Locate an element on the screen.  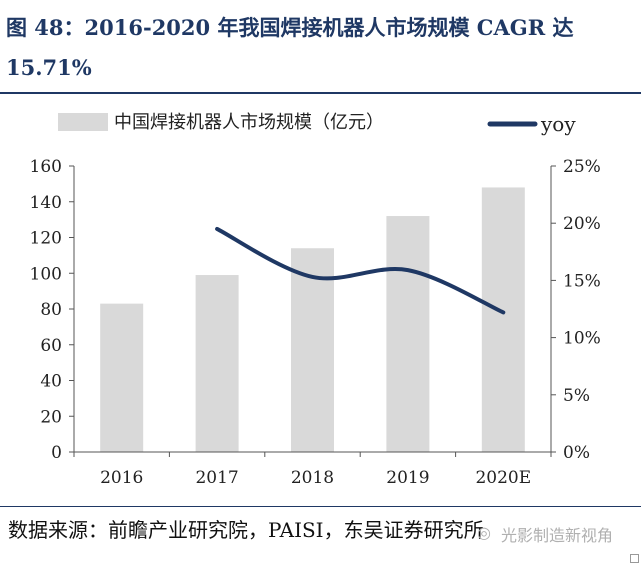
legend: 中国焊接机器人市场规模（亿元） yoy is located at coordinates (317, 124).